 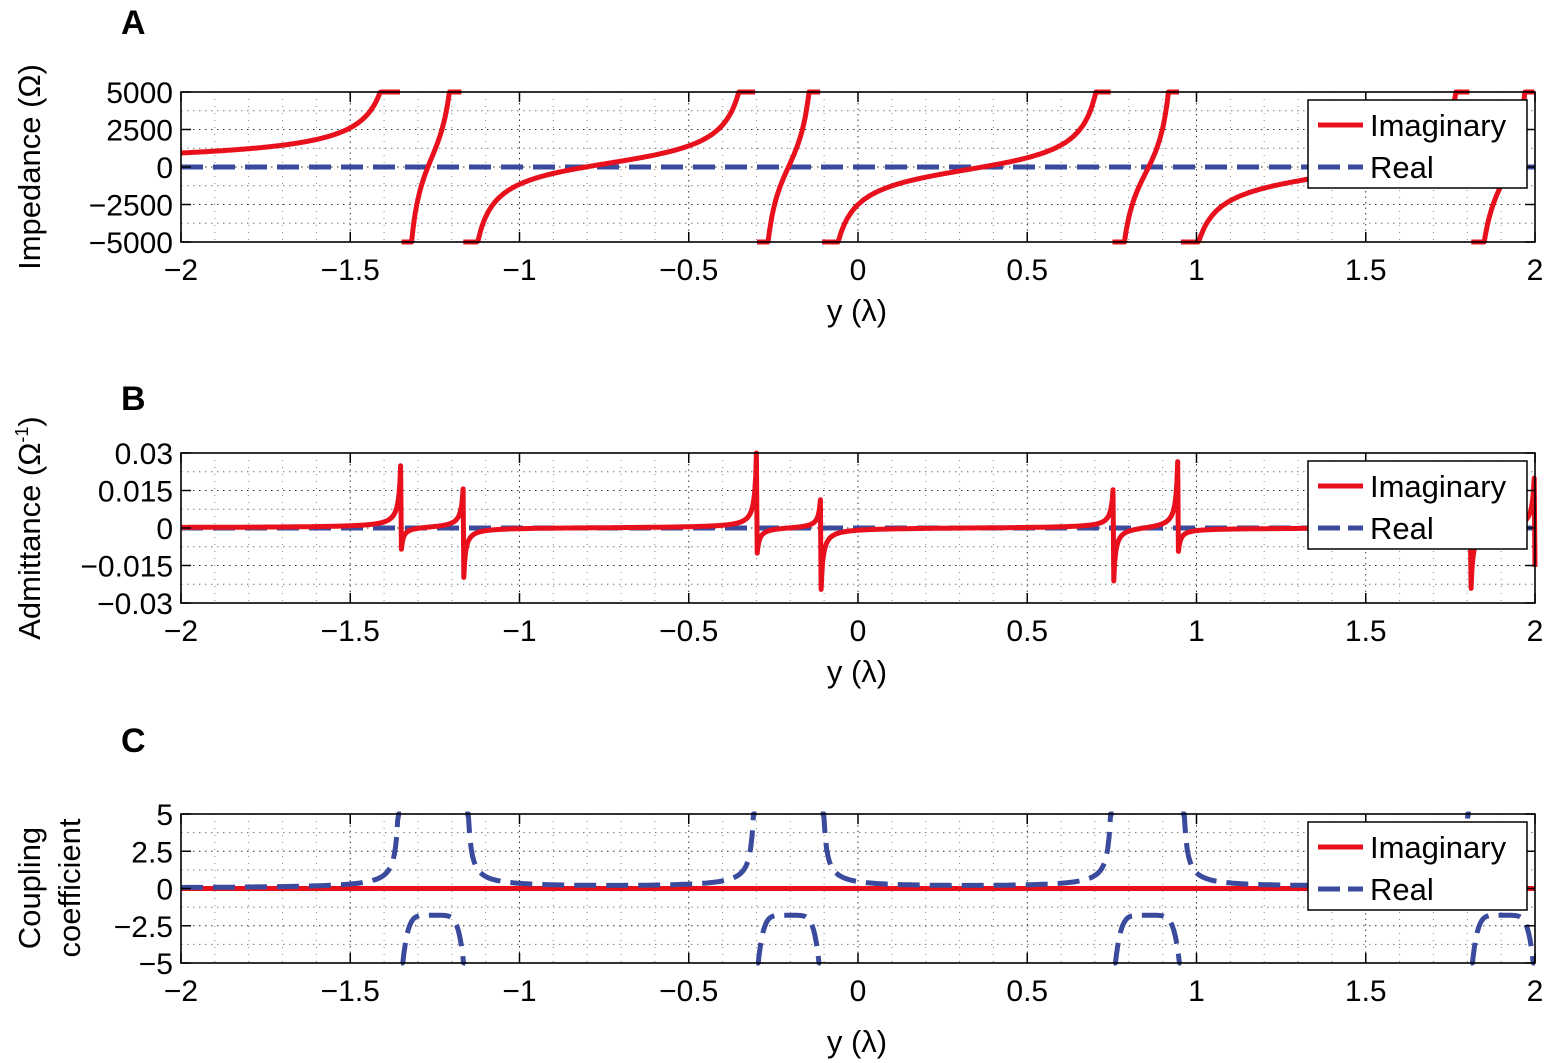 What do you see at coordinates (29, 167) in the screenshot?
I see `y-axis-label-a: Impedance (Ω)` at bounding box center [29, 167].